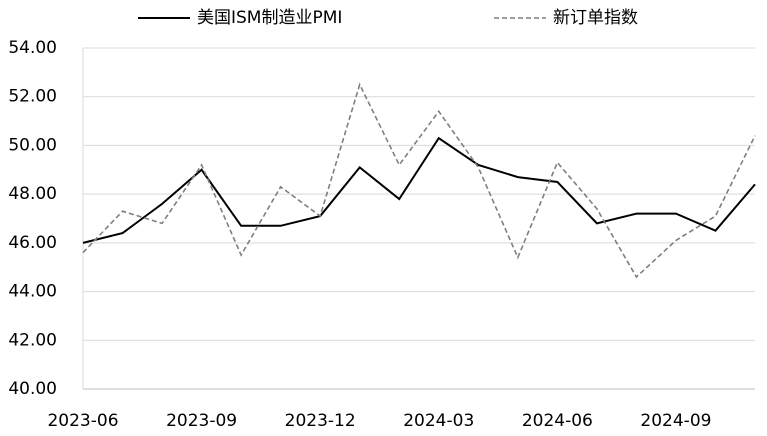 The width and height of the screenshot is (767, 436). Describe the element at coordinates (32, 340) in the screenshot. I see `y-tick-label: 42.00` at that location.